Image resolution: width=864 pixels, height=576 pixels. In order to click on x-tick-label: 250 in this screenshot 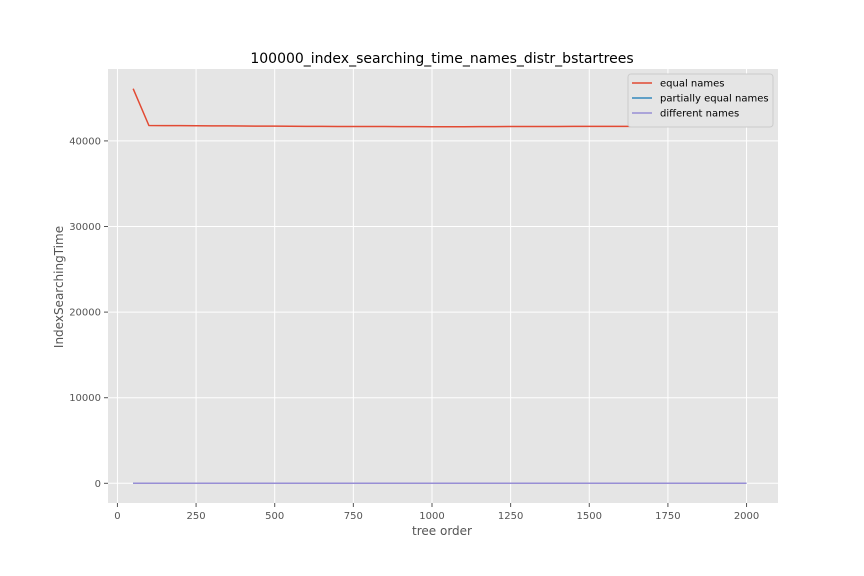, I will do `click(196, 516)`.